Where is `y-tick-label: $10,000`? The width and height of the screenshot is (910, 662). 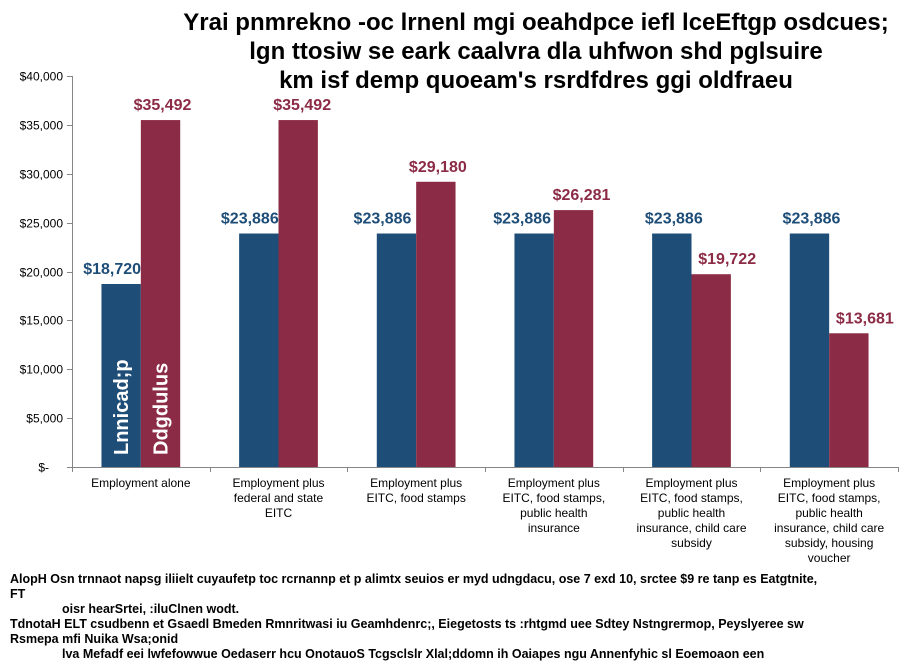
y-tick-label: $10,000 is located at coordinates (42, 370).